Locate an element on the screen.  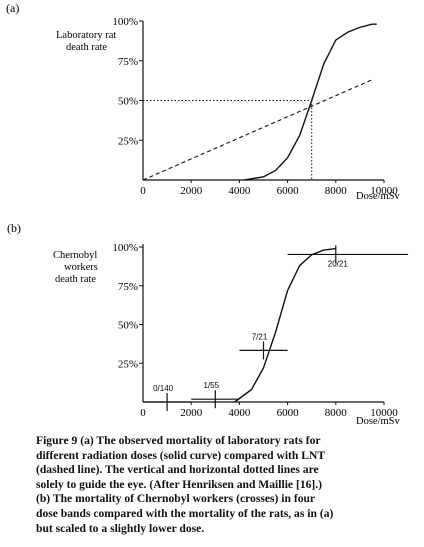
panel-b-ylabel-line-3: death rate is located at coordinates (75, 279).